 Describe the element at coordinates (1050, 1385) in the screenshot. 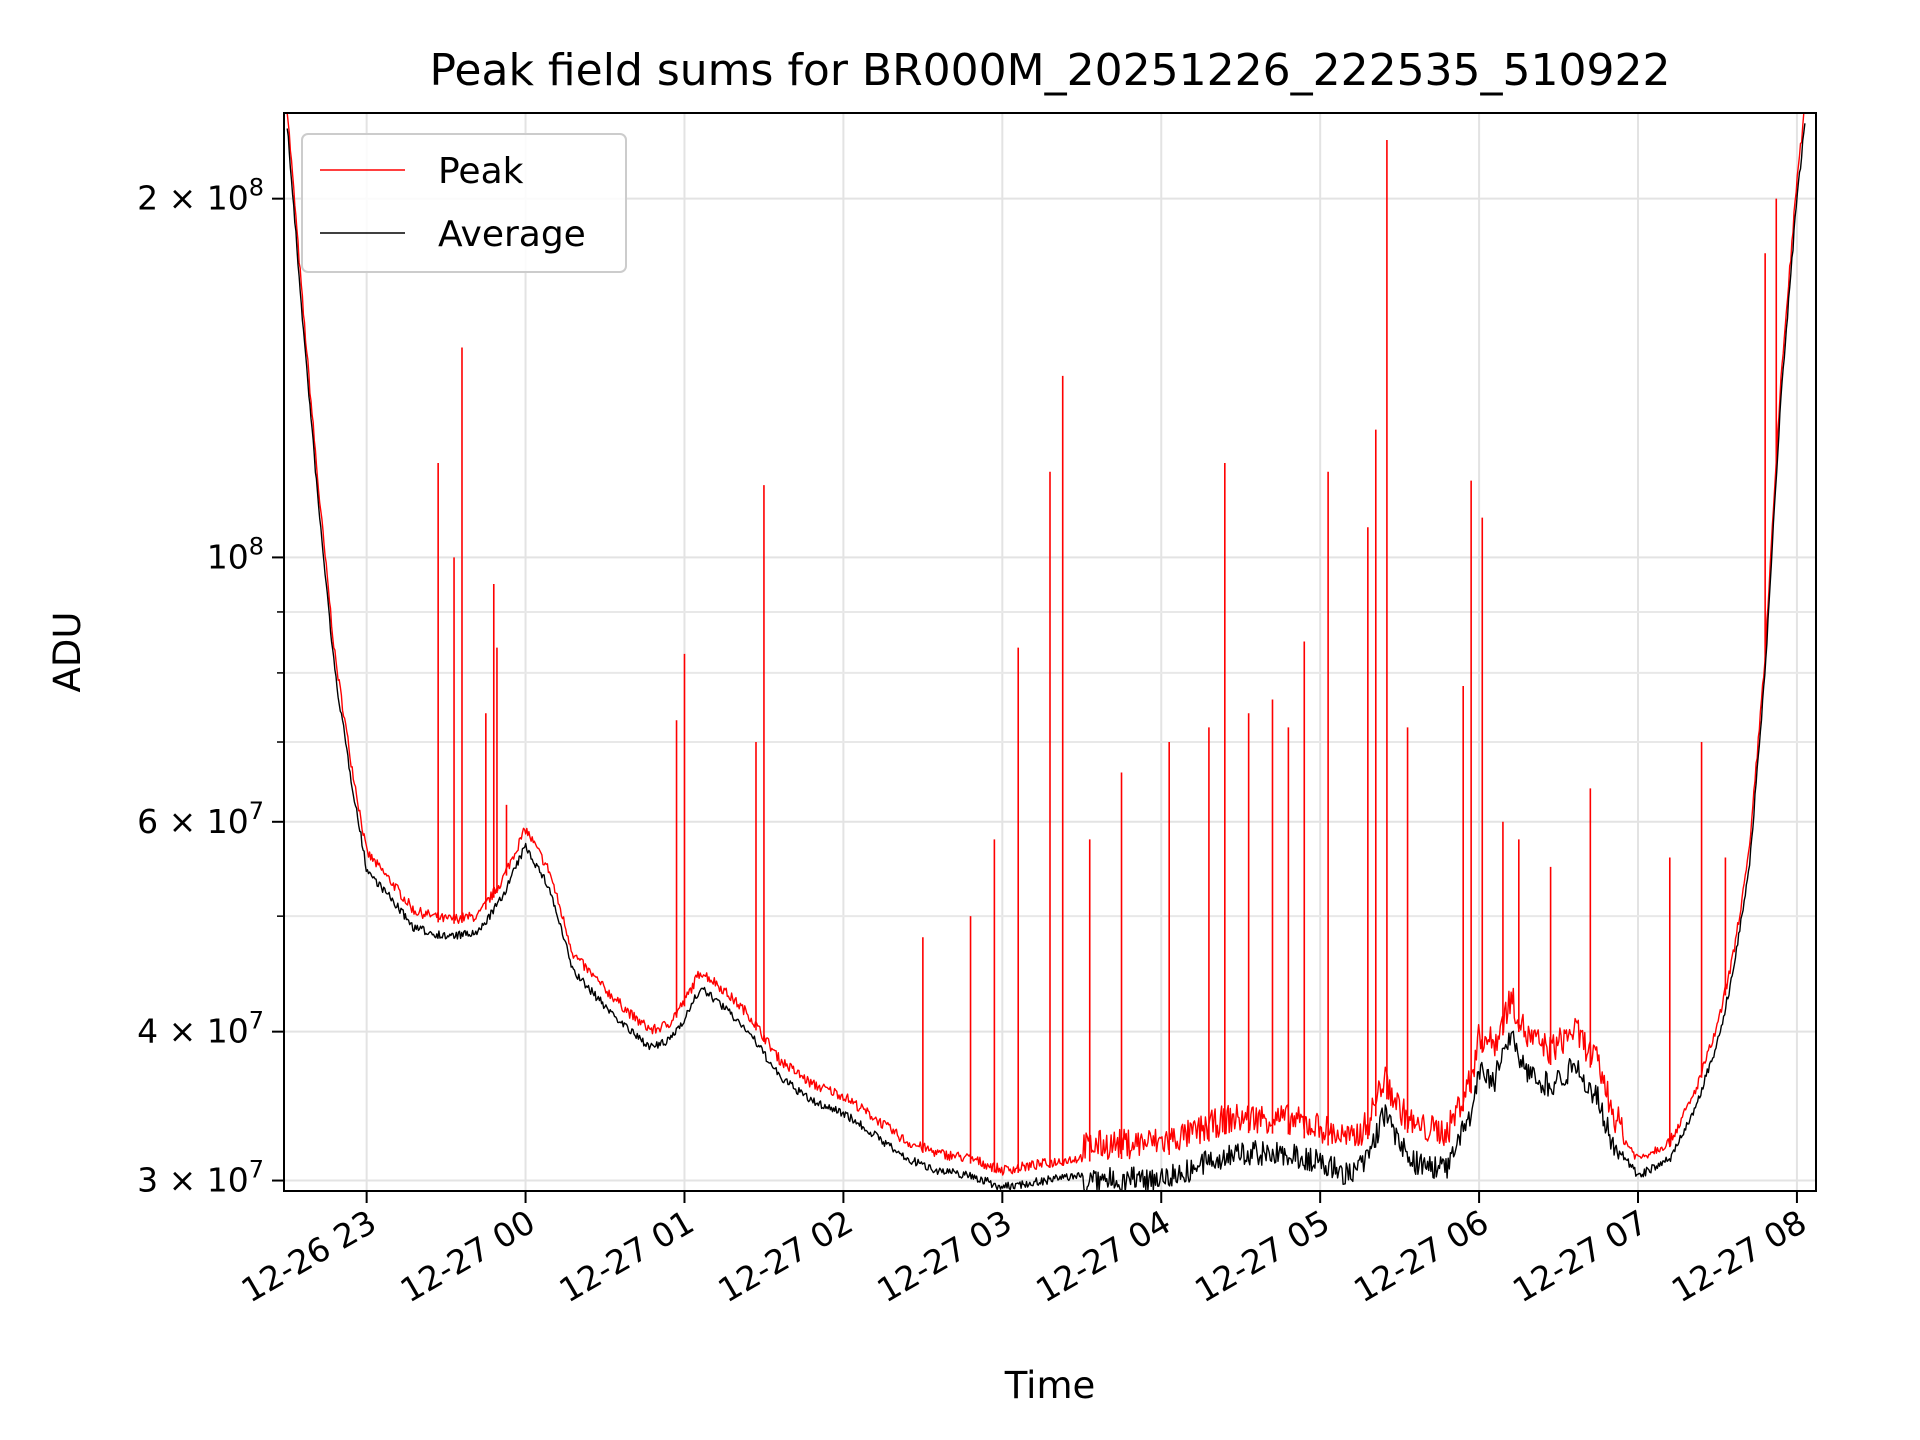

I see `x-axis-title: Time` at that location.